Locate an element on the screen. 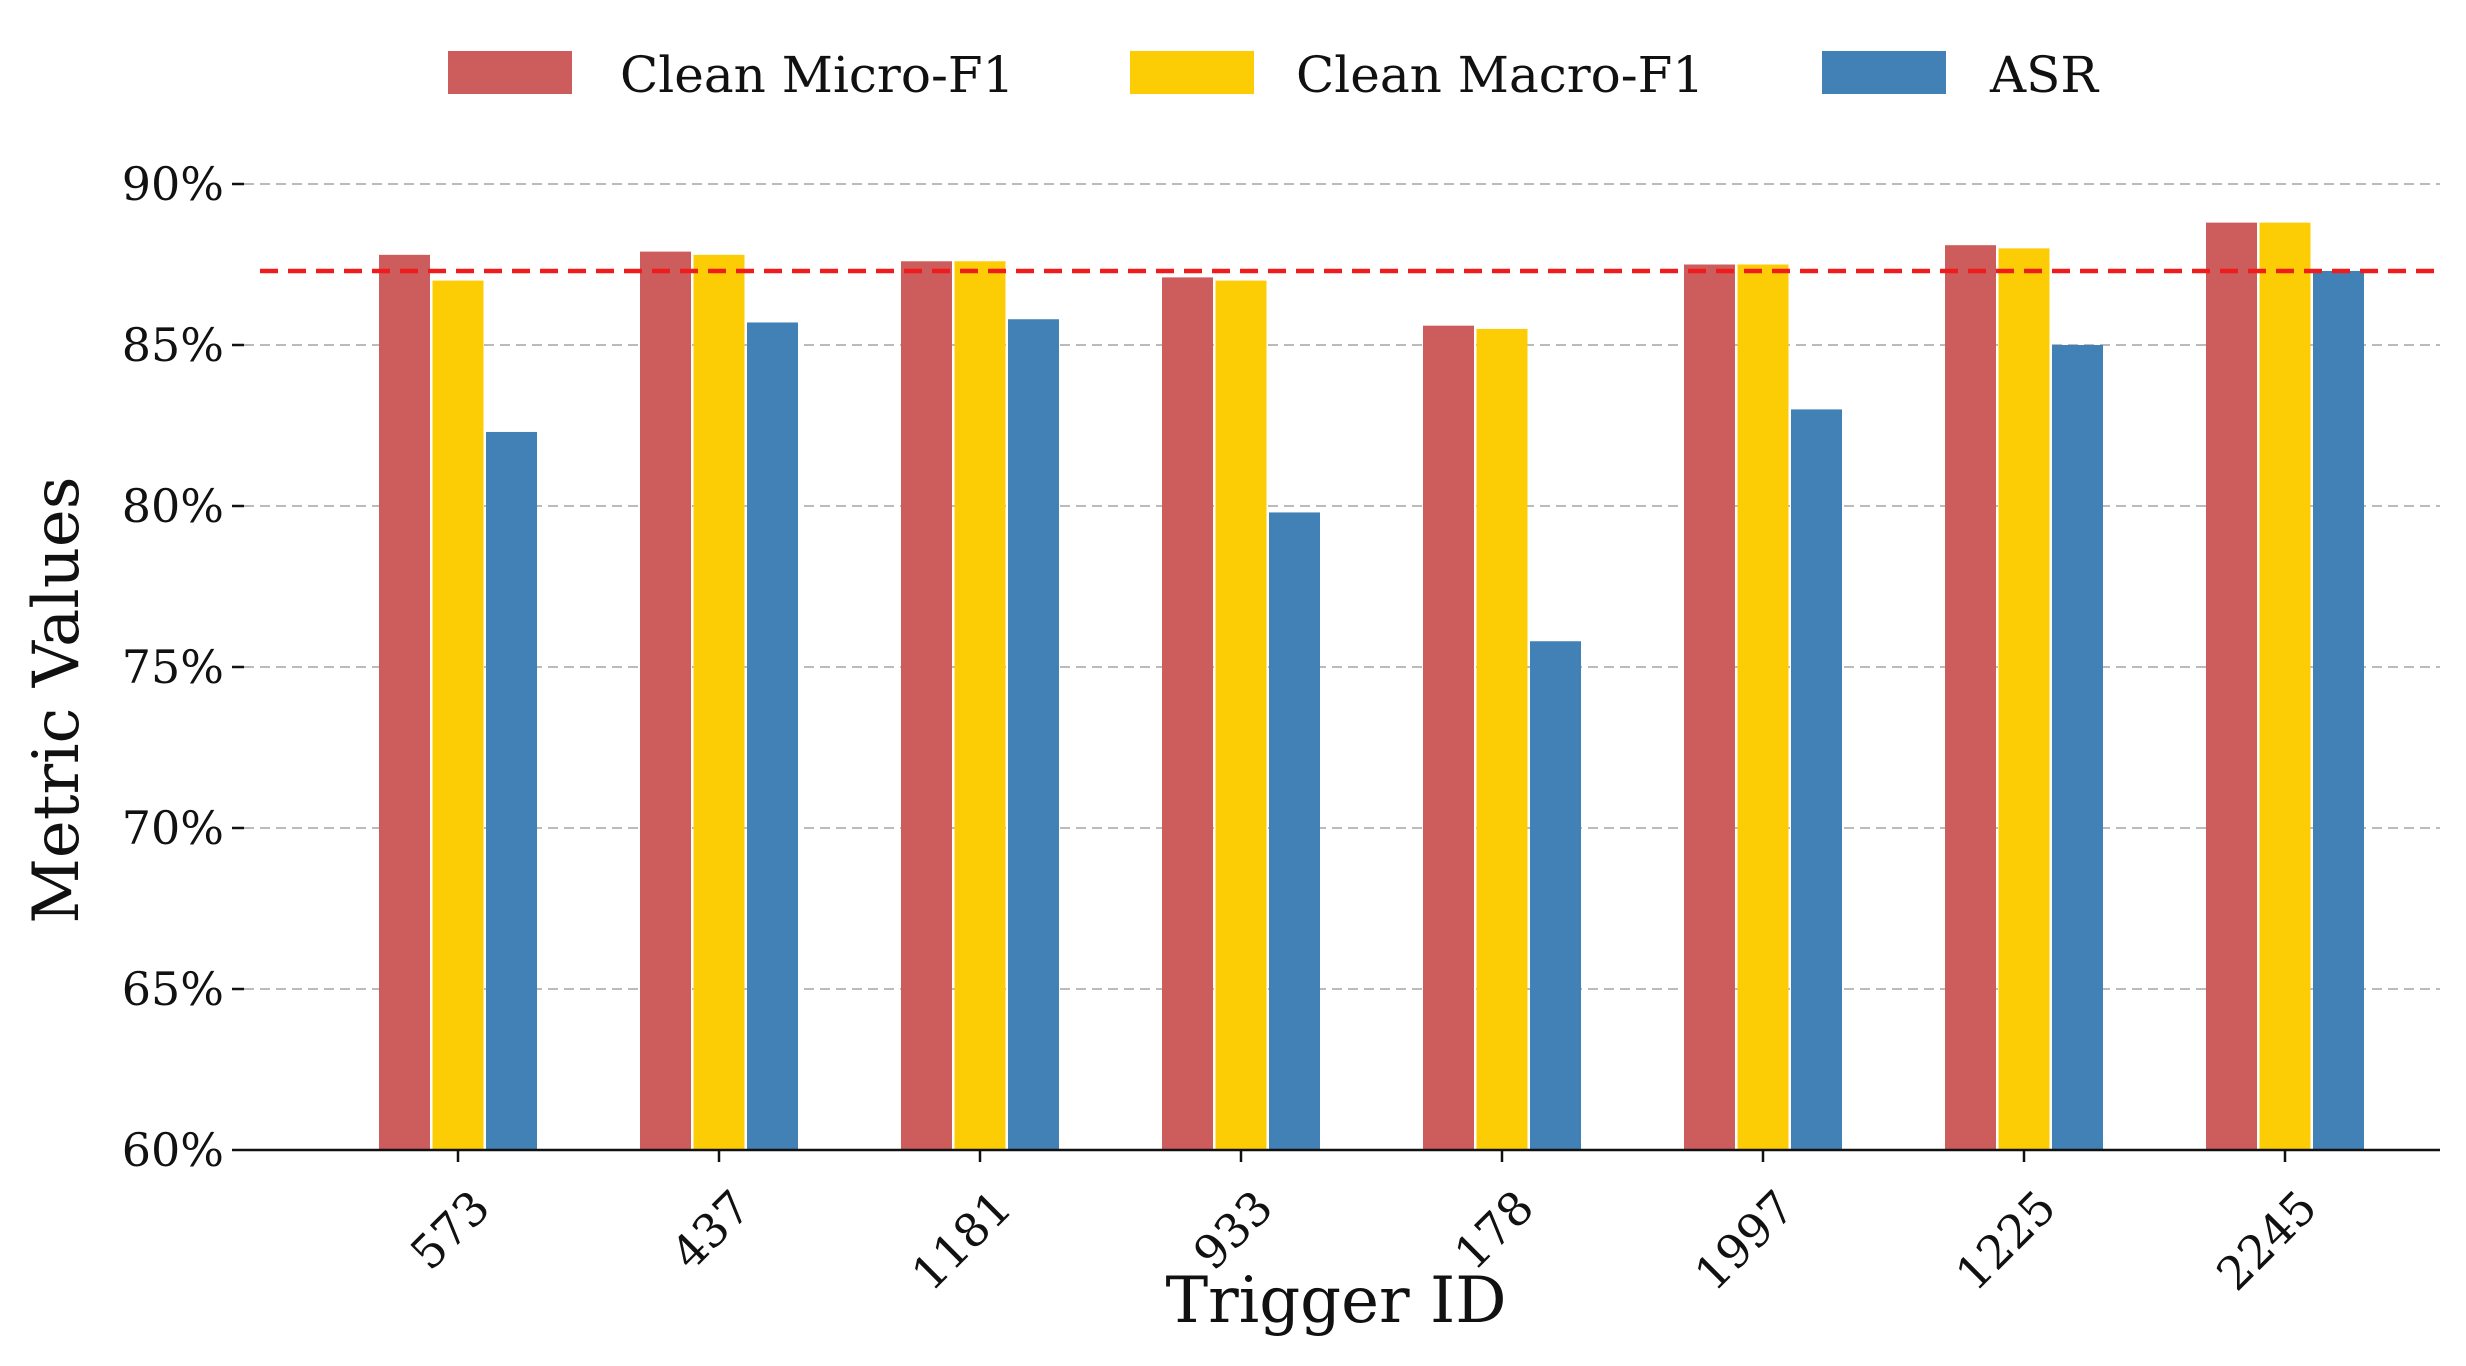  x-tick-label: 1225 is located at coordinates (2005, 1240).